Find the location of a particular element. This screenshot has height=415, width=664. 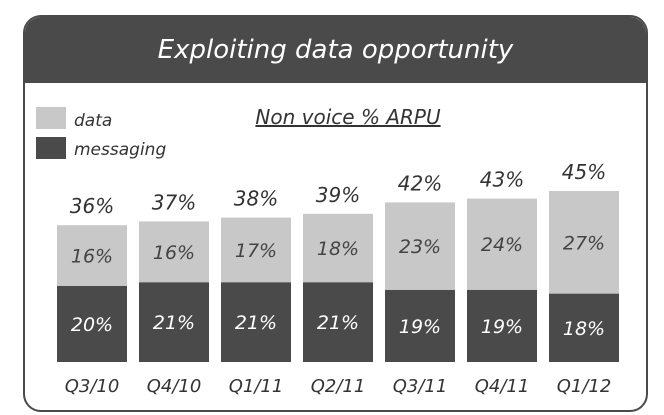

label-messaging-Q2/11: 21% is located at coordinates (338, 323).